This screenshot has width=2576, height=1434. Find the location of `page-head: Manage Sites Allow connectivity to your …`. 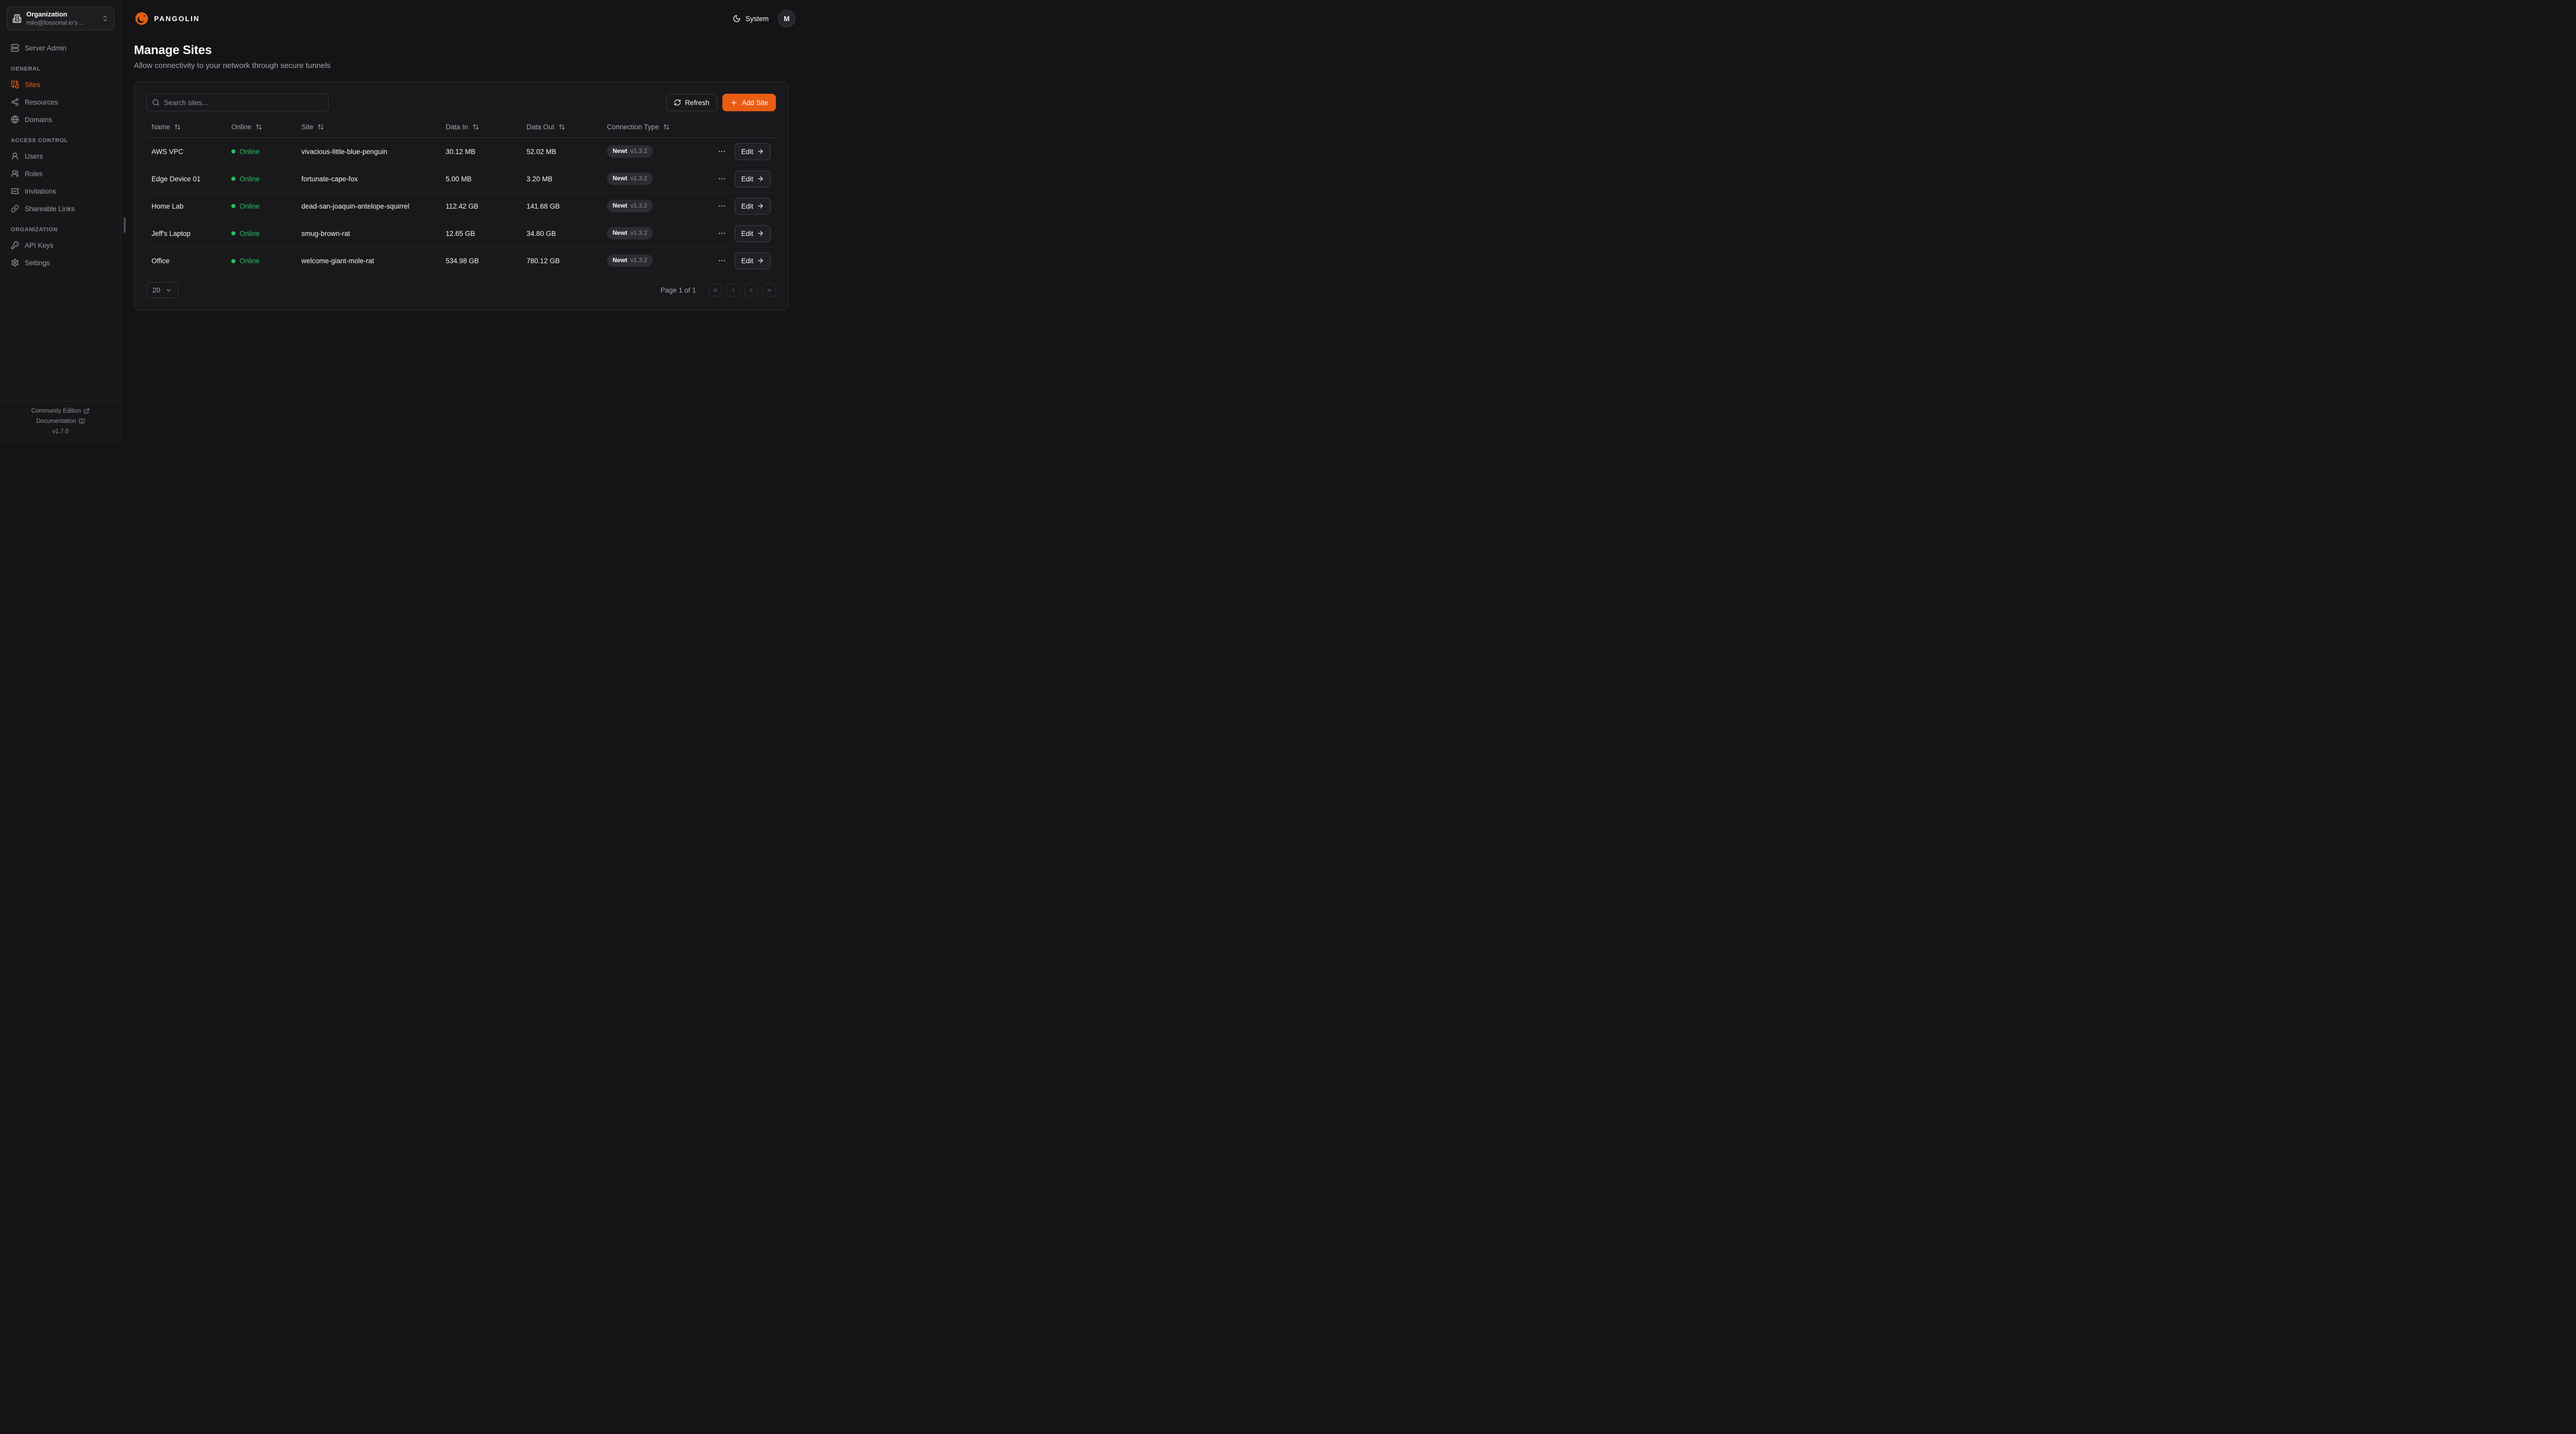

page-head: Manage Sites Allow connectivity to your … is located at coordinates (464, 56).